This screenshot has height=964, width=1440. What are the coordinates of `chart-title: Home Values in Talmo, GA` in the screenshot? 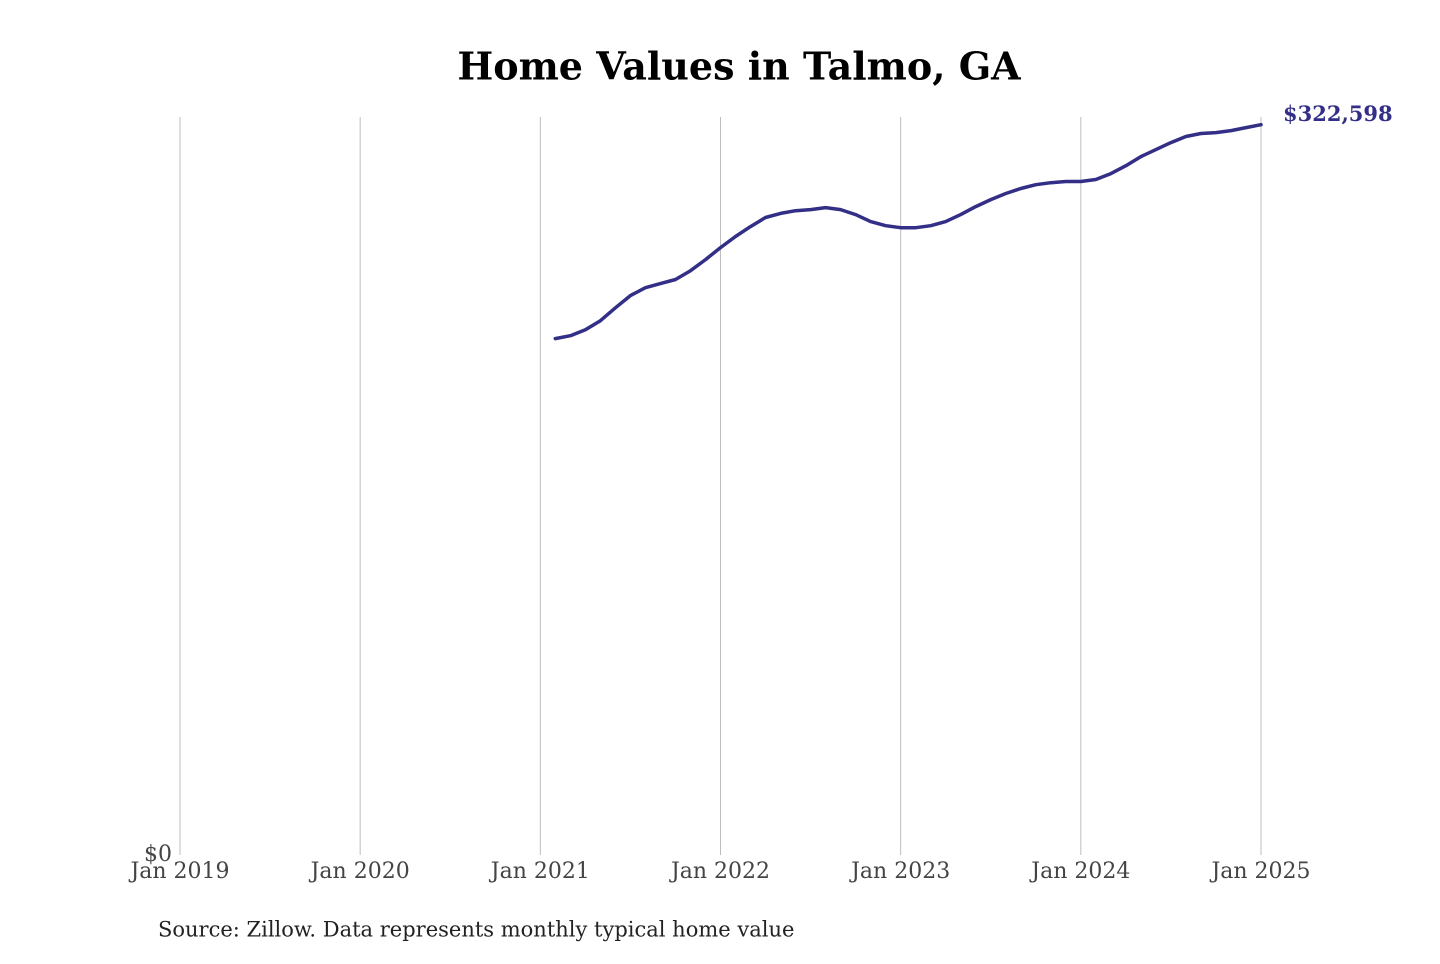 It's located at (739, 66).